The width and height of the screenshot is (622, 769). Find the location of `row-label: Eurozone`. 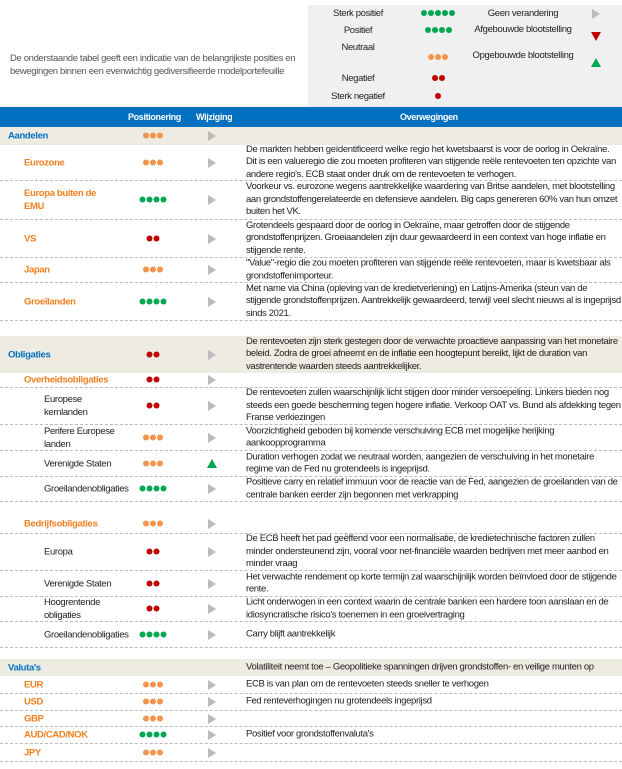

row-label: Eurozone is located at coordinates (44, 162).